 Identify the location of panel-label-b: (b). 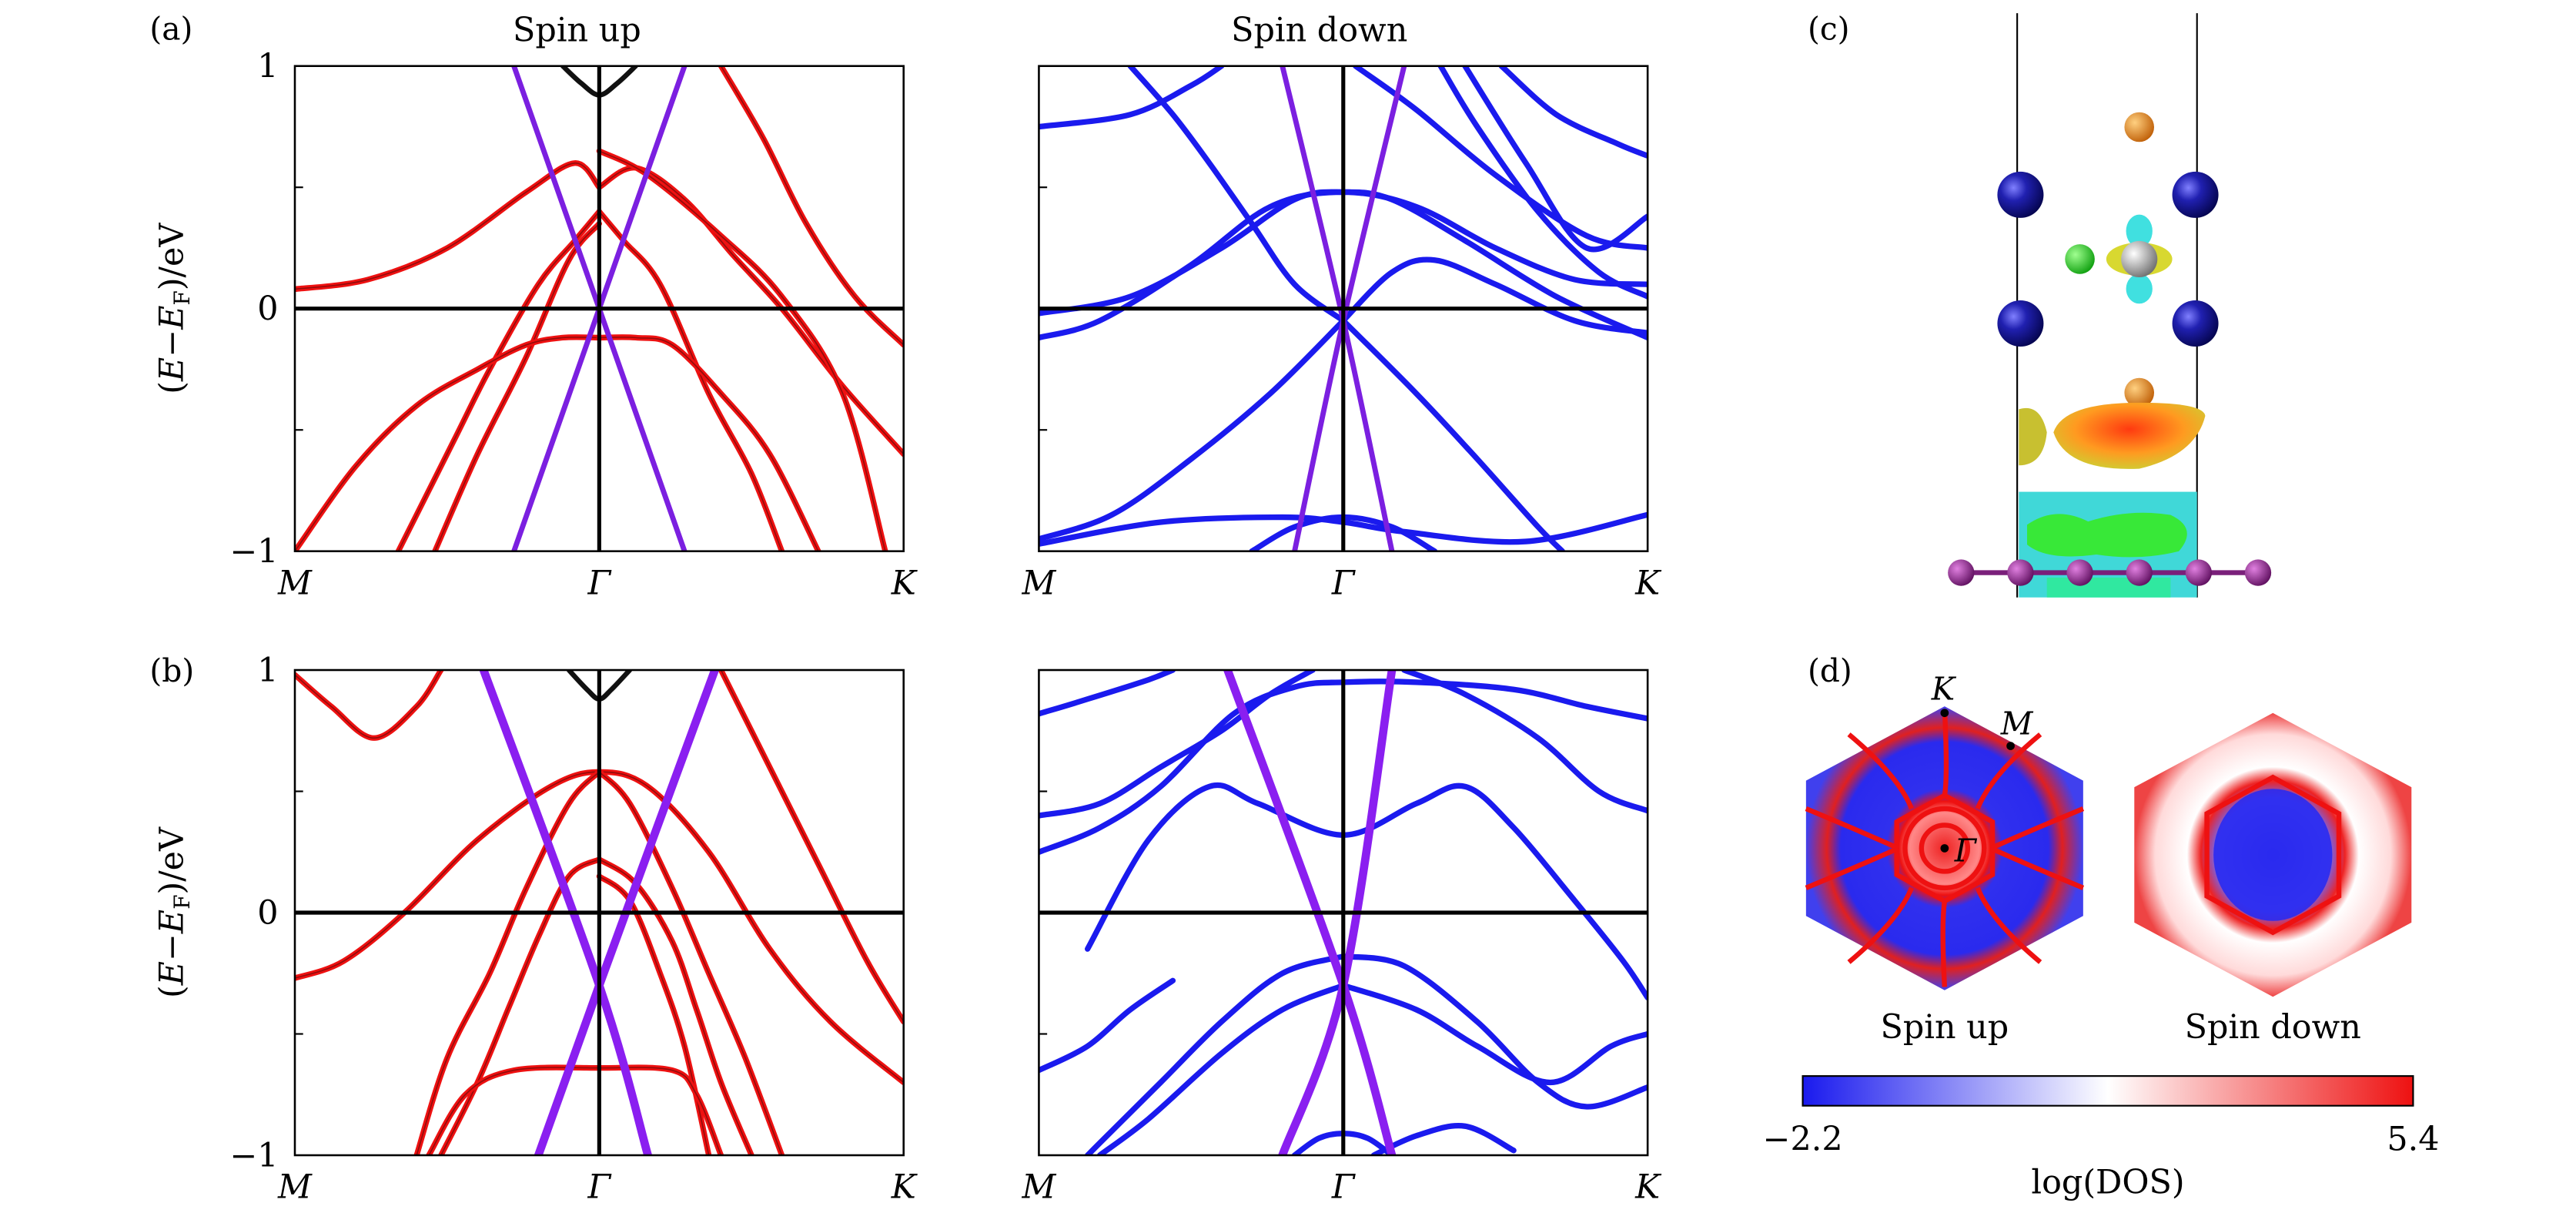
(171, 670).